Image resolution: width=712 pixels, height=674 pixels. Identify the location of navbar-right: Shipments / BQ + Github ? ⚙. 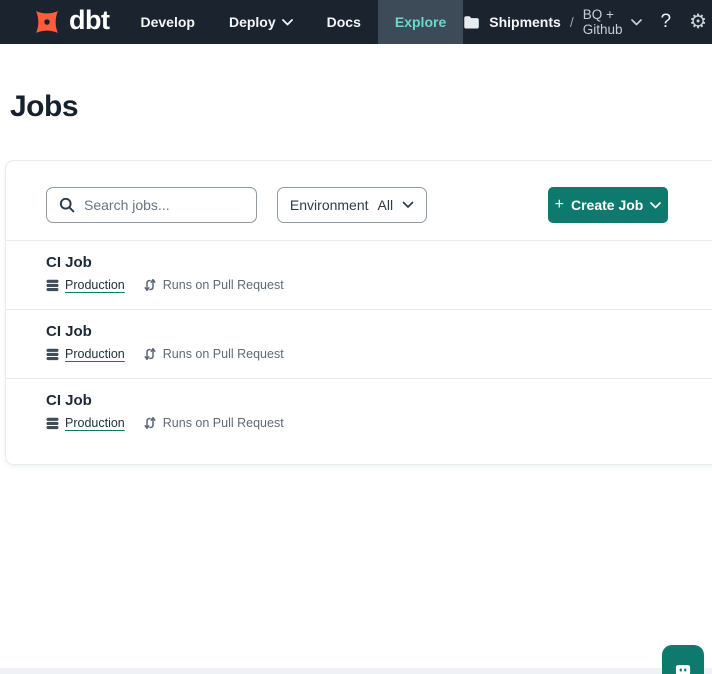
(587, 22).